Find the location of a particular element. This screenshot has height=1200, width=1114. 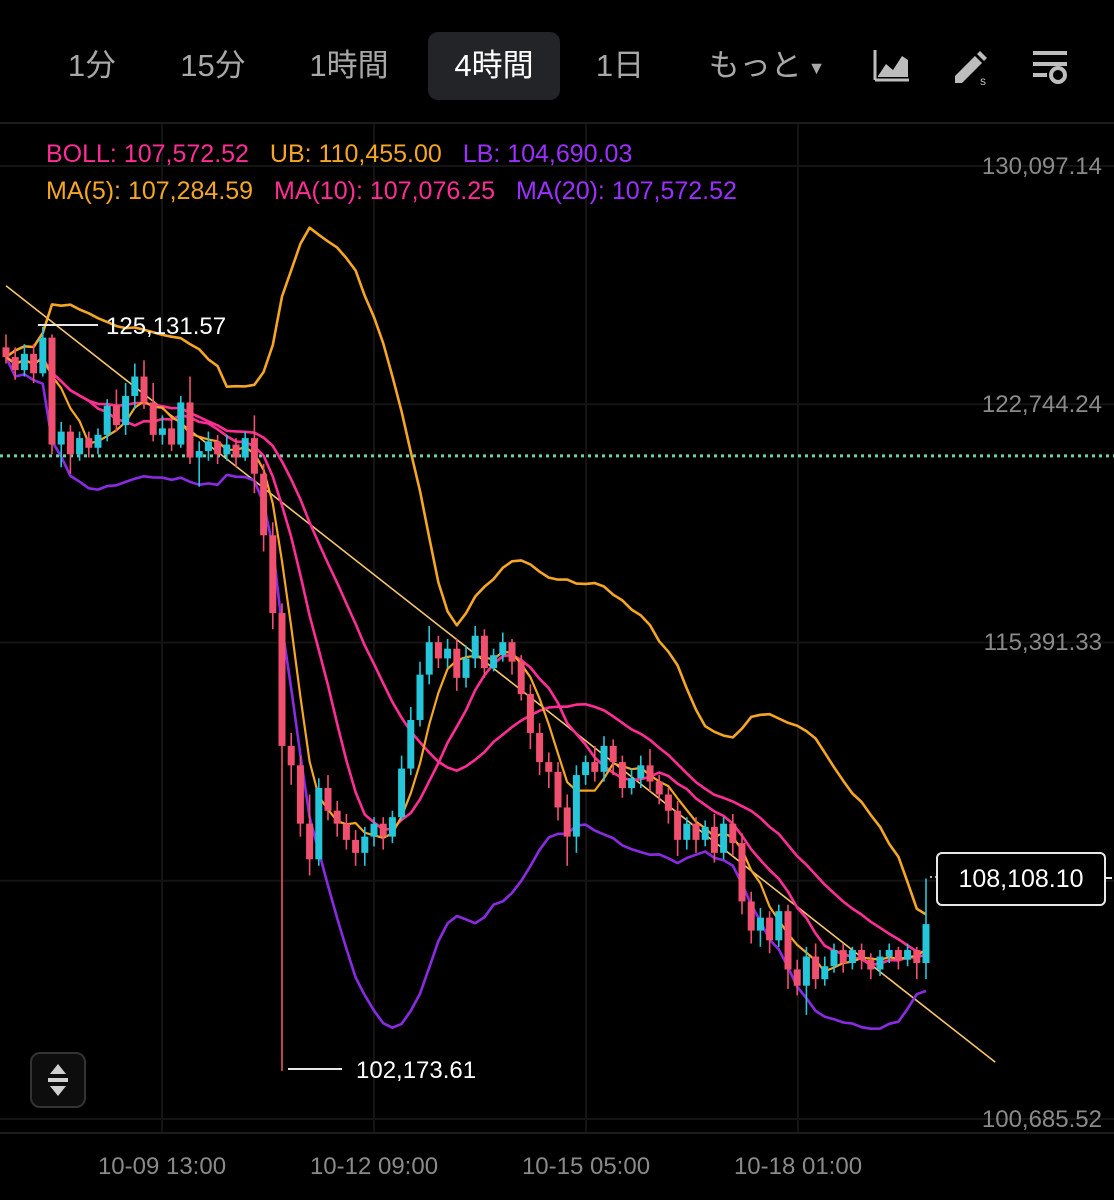

more-dropdown: もっと ▼ is located at coordinates (767, 66).